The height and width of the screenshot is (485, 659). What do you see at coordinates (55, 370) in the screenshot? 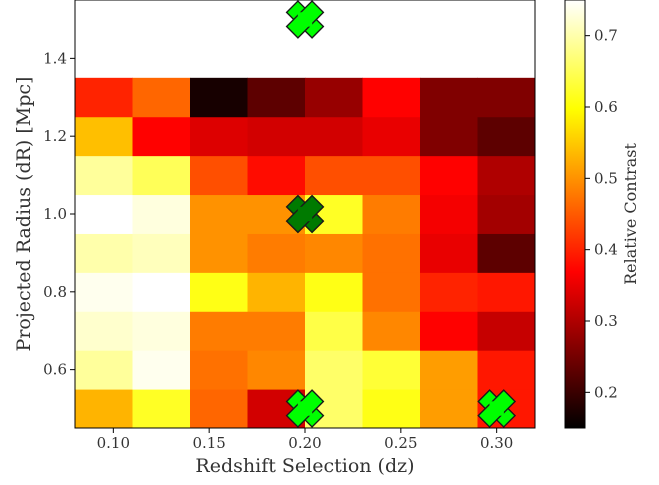
I see `y-tick-label: 0.6` at bounding box center [55, 370].